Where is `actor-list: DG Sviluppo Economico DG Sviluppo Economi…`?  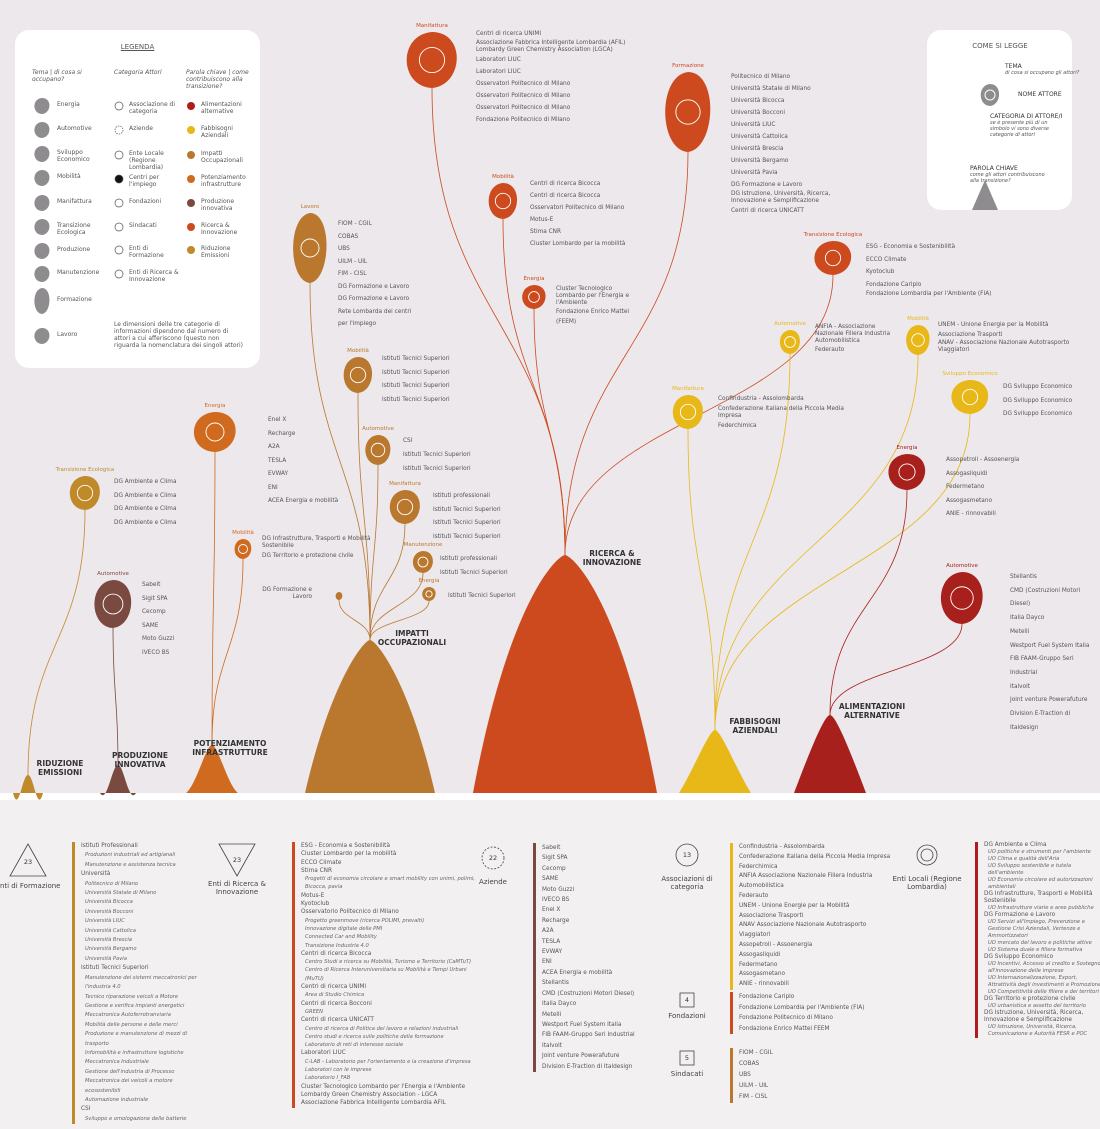
actor-list: DG Sviluppo Economico DG Sviluppo Economi… is located at coordinates (1048, 401).